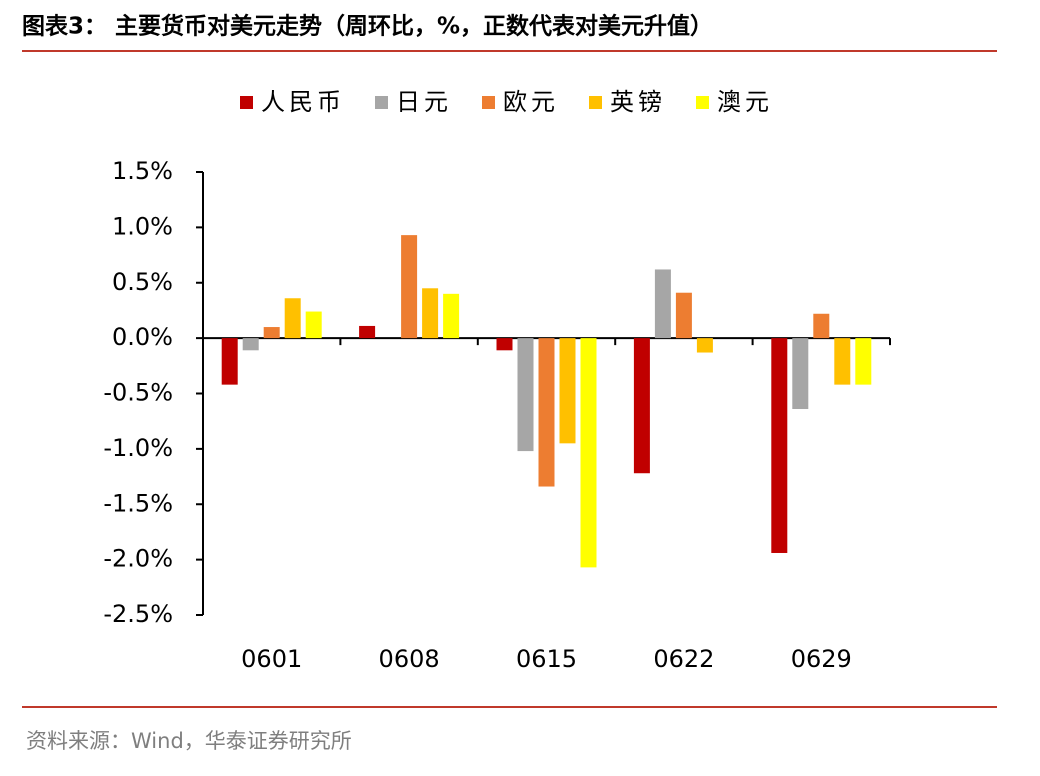 The image size is (1040, 776). Describe the element at coordinates (142, 337) in the screenshot. I see `y-tick-label: 0.0%` at that location.